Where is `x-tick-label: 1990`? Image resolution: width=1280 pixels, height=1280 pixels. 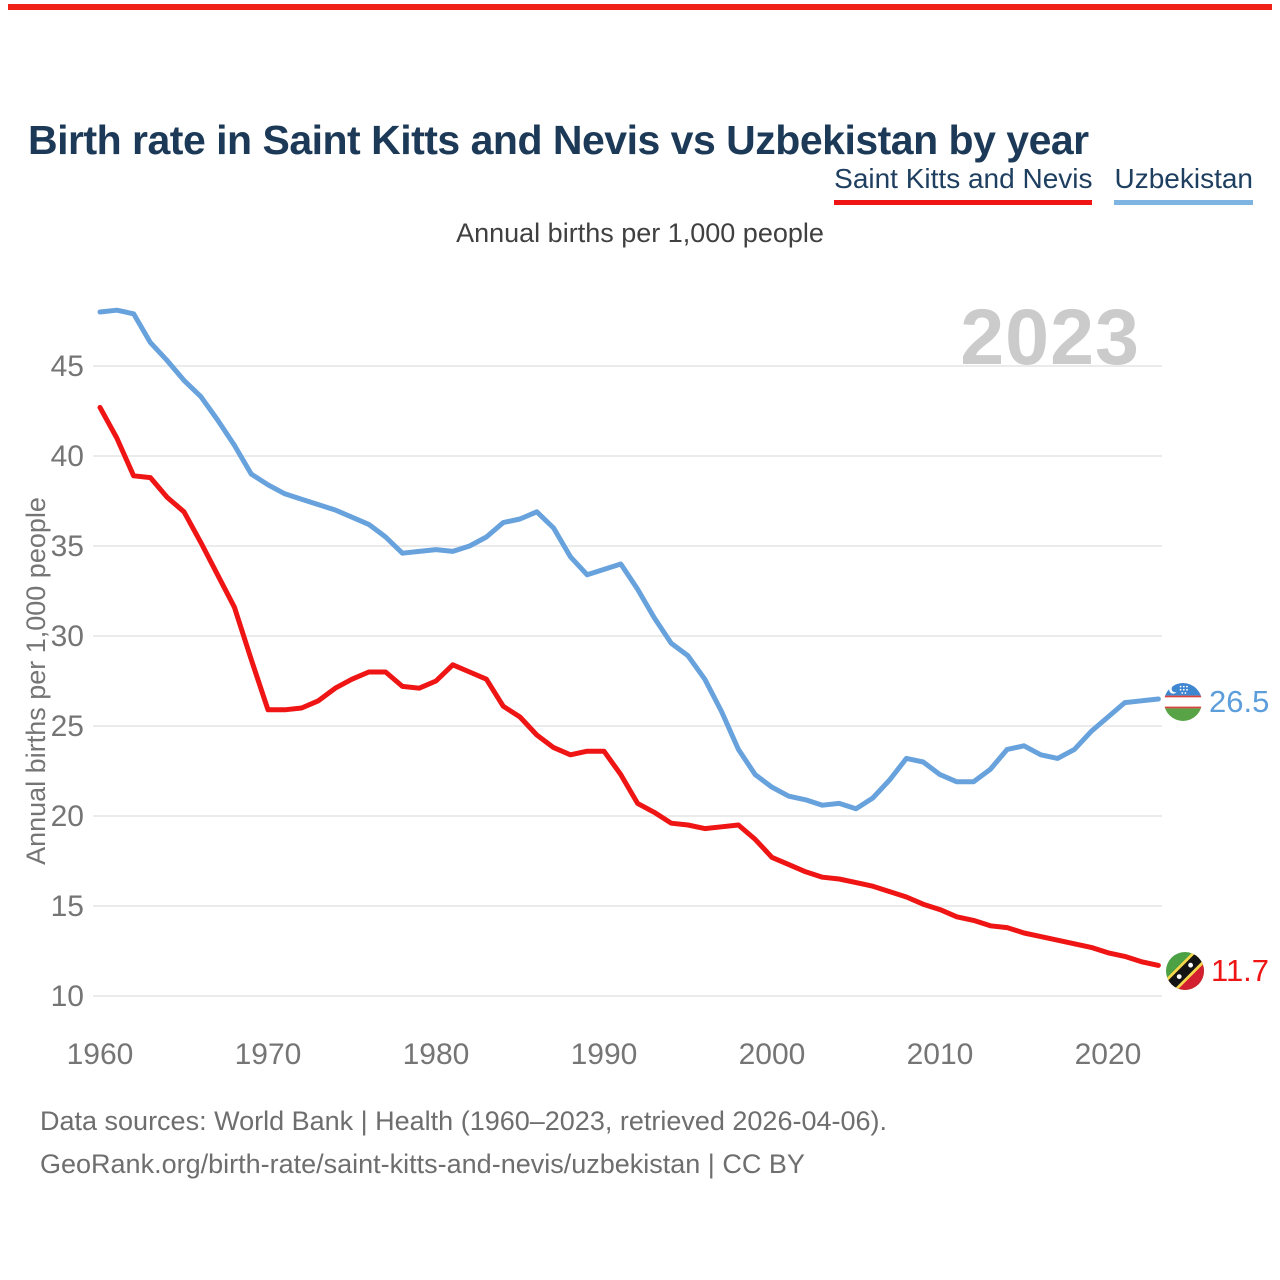 x-tick-label: 1990 is located at coordinates (604, 1054).